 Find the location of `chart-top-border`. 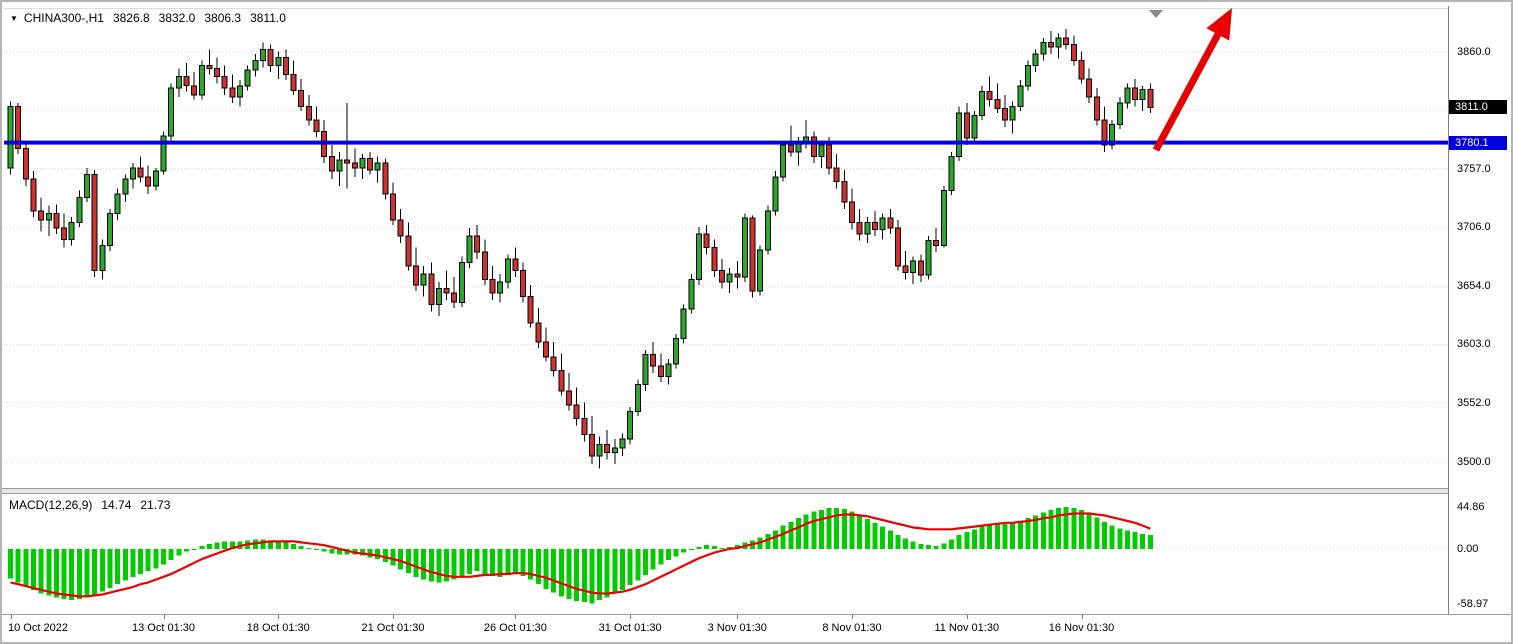

chart-top-border is located at coordinates (726, 8).